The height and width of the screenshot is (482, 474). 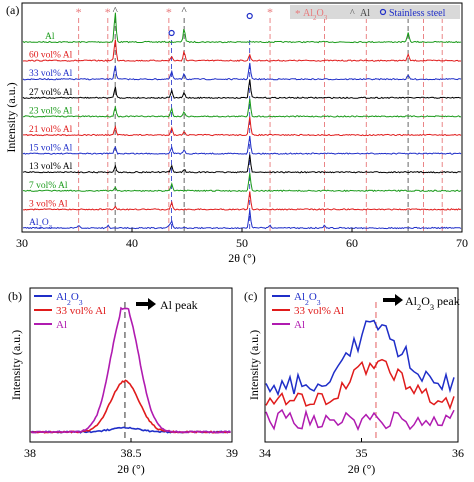 I want to click on trace-label-2: 33 vol% Al, so click(x=51, y=74).